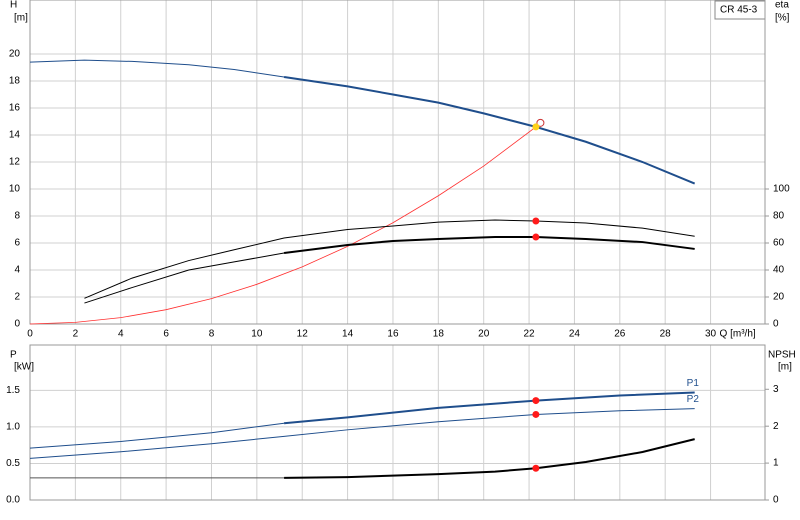 This screenshot has height=520, width=800. Describe the element at coordinates (21, 18) in the screenshot. I see `y-axis-unit: [m]` at that location.